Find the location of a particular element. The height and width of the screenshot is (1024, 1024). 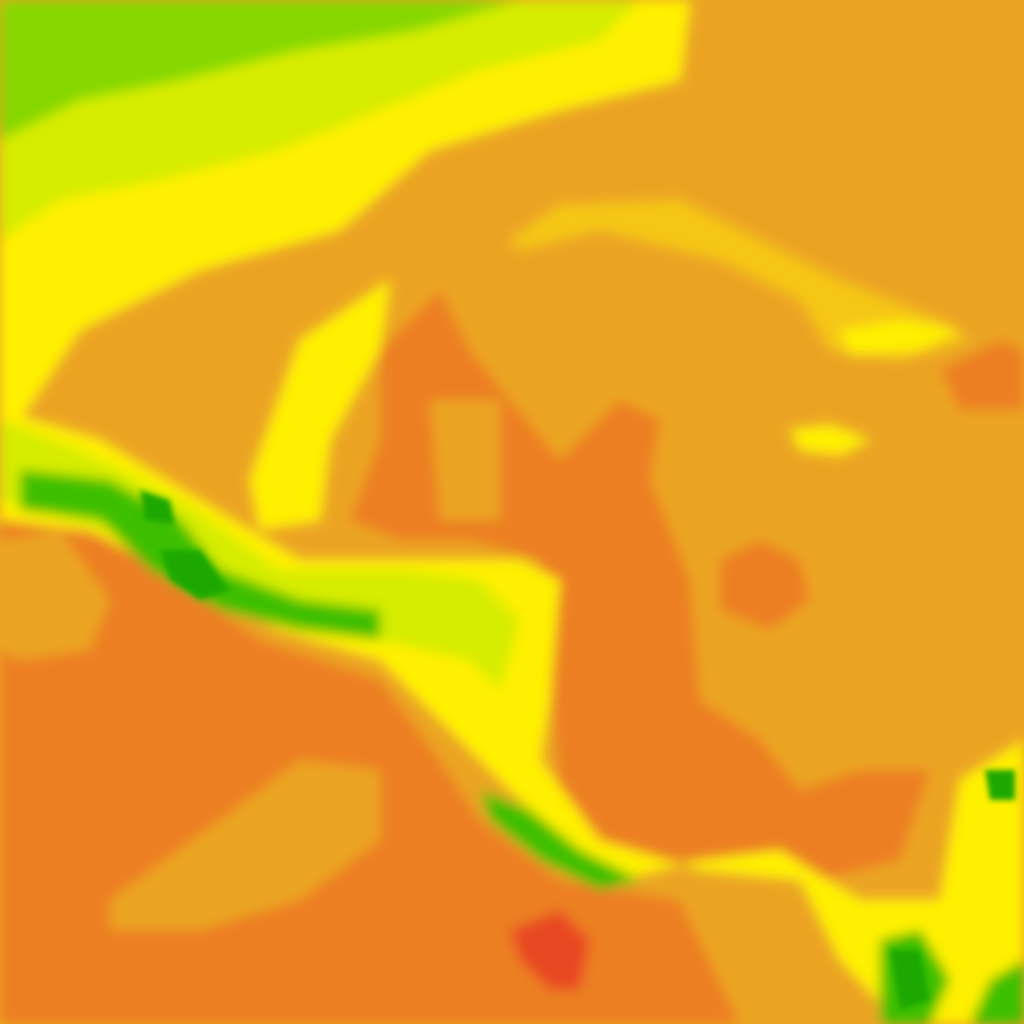

dark-orange-blob is located at coordinates (765, 585).